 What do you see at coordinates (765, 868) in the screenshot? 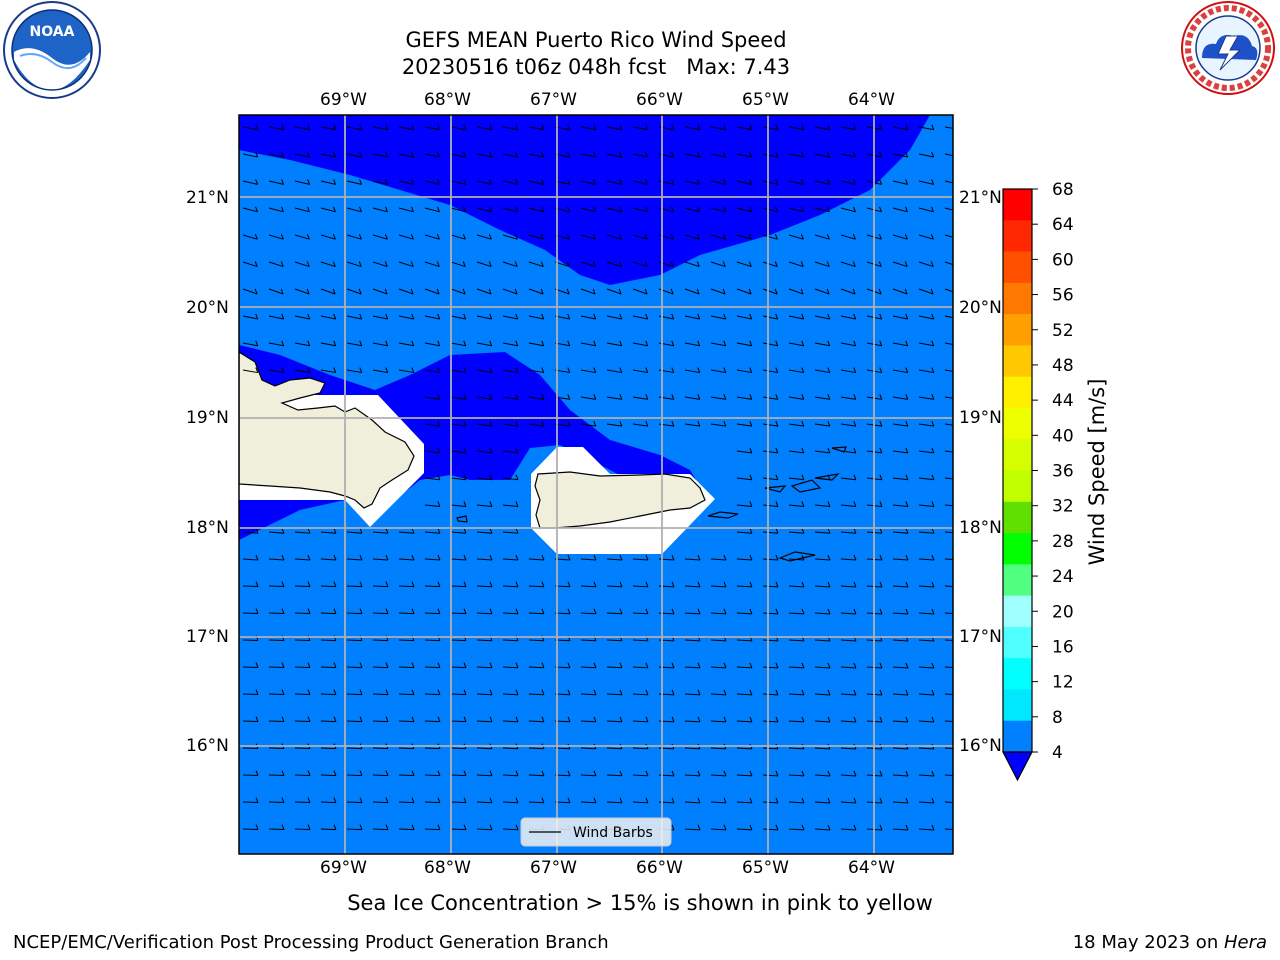
I see `lon-label-bottom: 65°W` at bounding box center [765, 868].